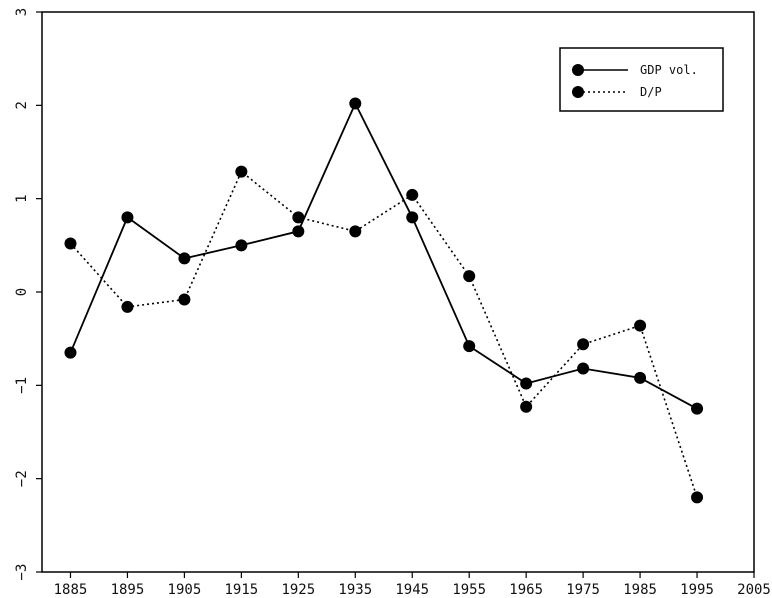  Describe the element at coordinates (71, 590) in the screenshot. I see `x-tick-label: 1885` at that location.